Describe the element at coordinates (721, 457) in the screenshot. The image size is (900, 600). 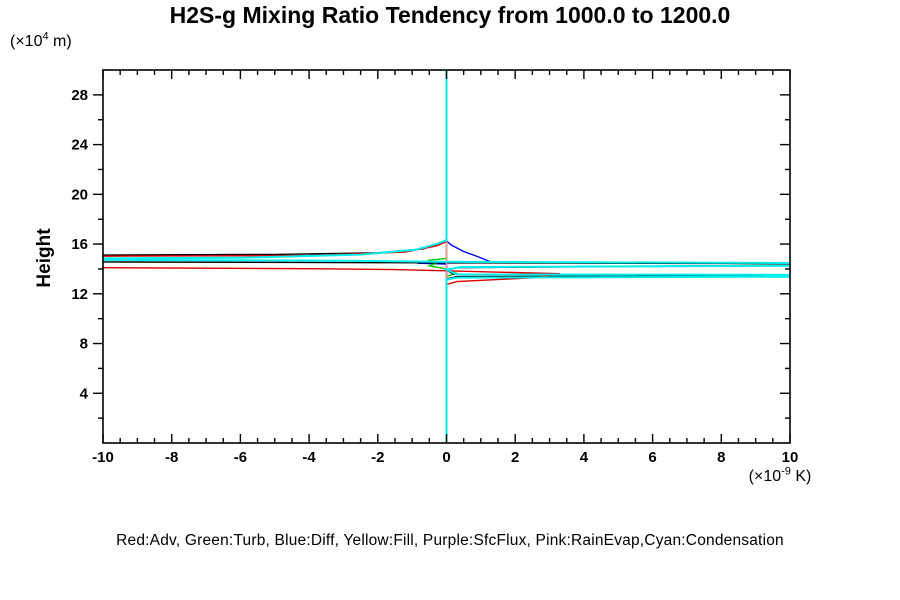
I see `x-tick-label: 8` at that location.